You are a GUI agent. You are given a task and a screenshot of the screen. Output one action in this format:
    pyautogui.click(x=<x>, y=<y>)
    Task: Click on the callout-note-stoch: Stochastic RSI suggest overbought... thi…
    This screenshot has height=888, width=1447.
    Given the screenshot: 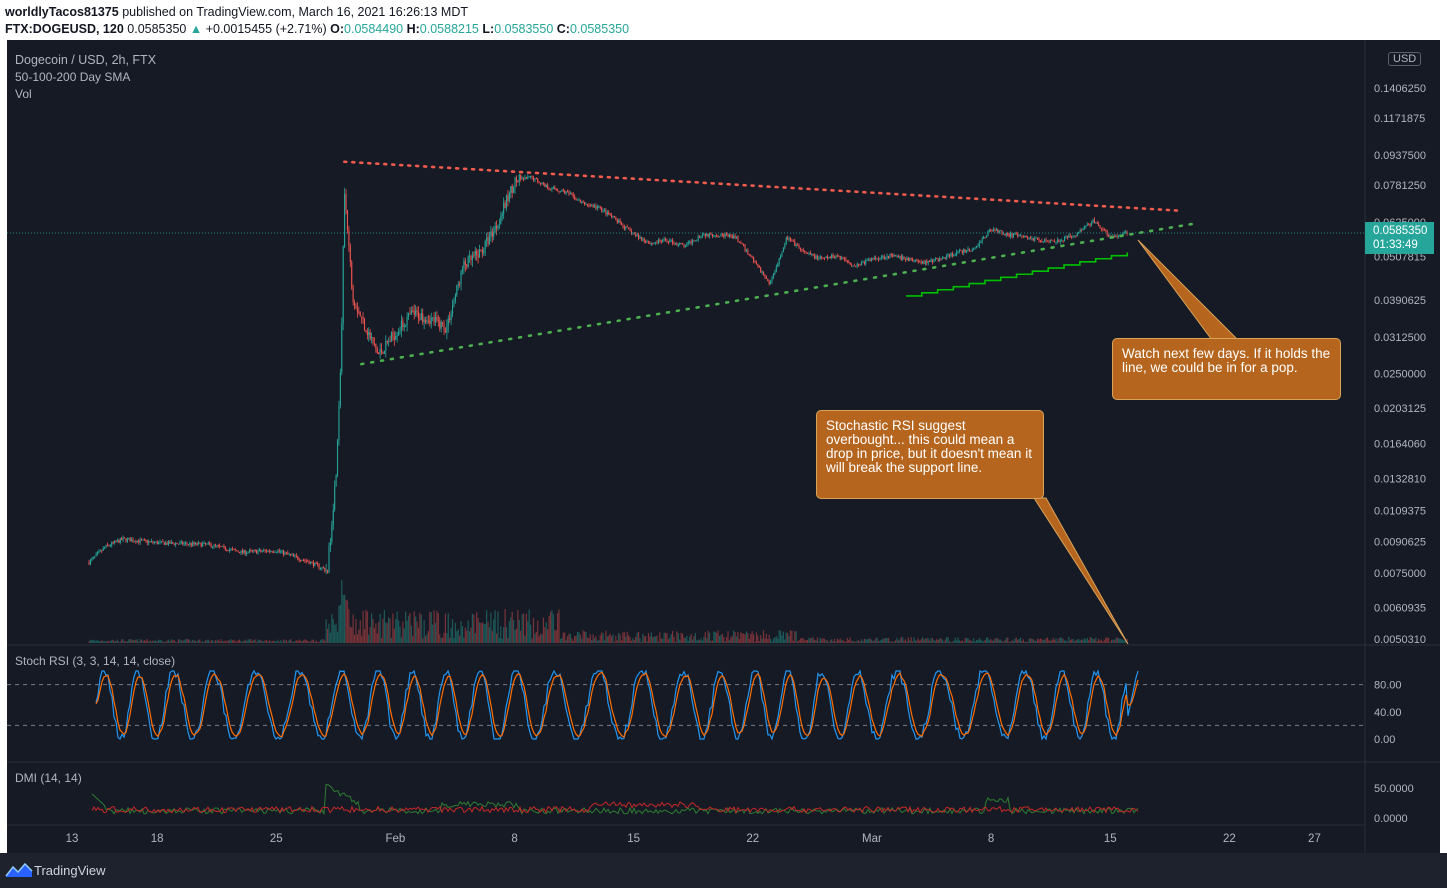 What is the action you would take?
    pyautogui.click(x=930, y=454)
    